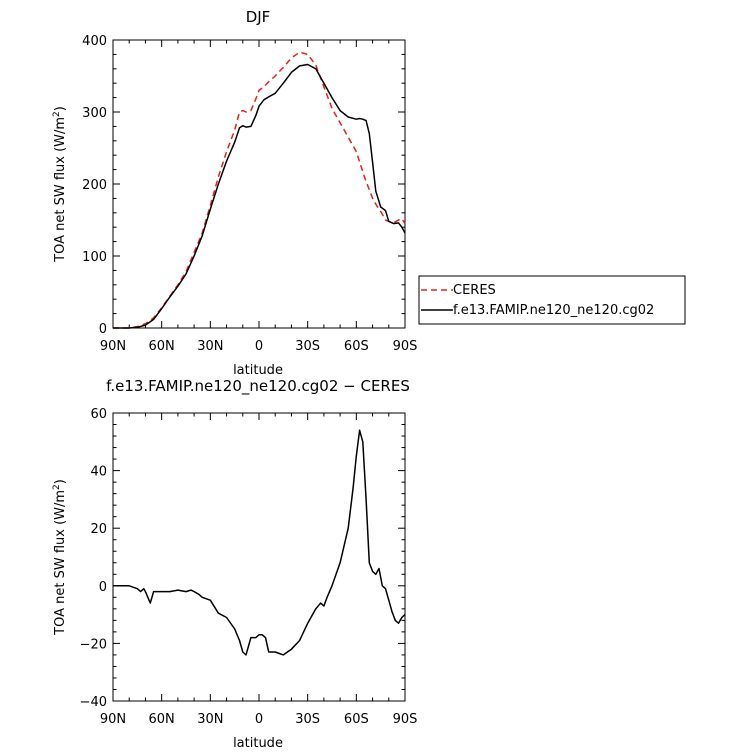  What do you see at coordinates (98, 472) in the screenshot?
I see `bottom-ytick-label: 40` at bounding box center [98, 472].